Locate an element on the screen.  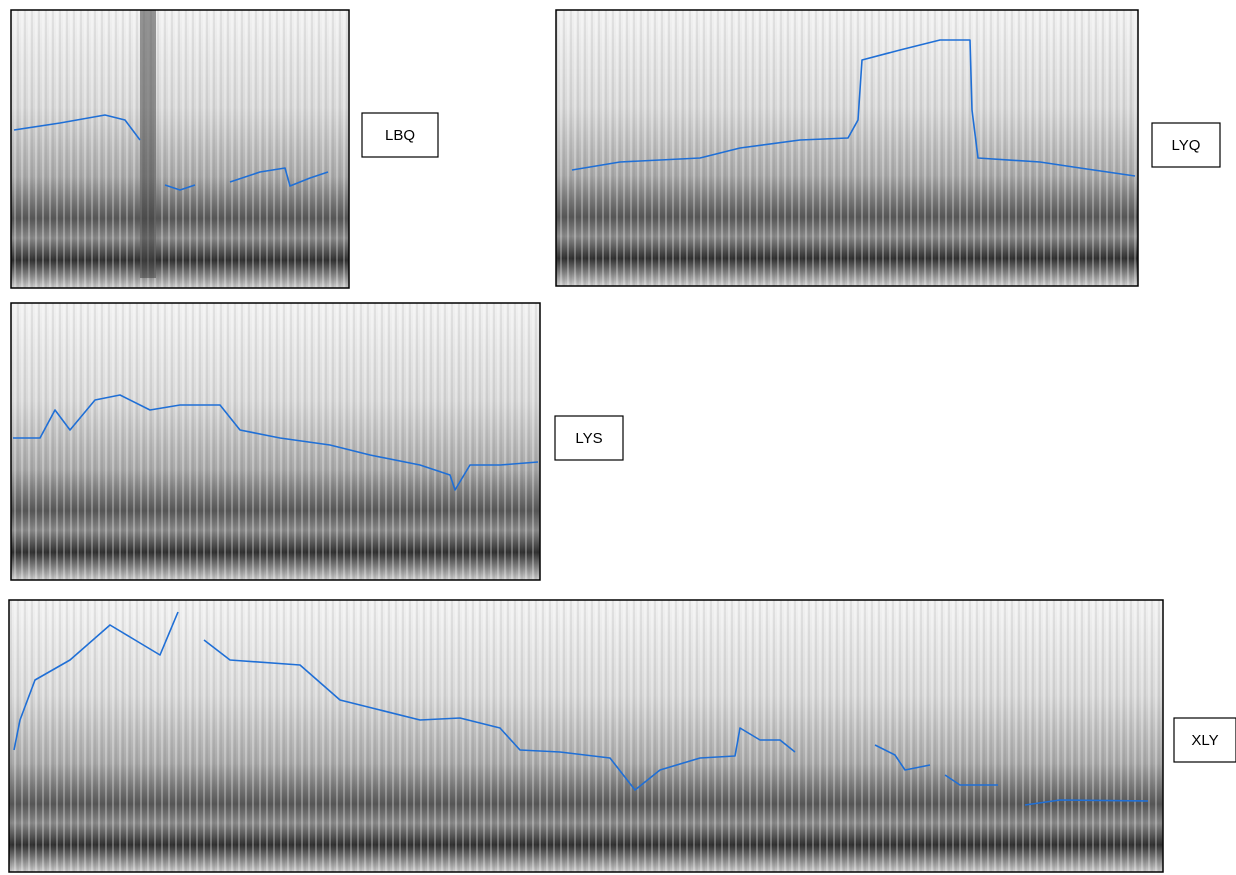
panel-label: LBQ is located at coordinates (400, 135).